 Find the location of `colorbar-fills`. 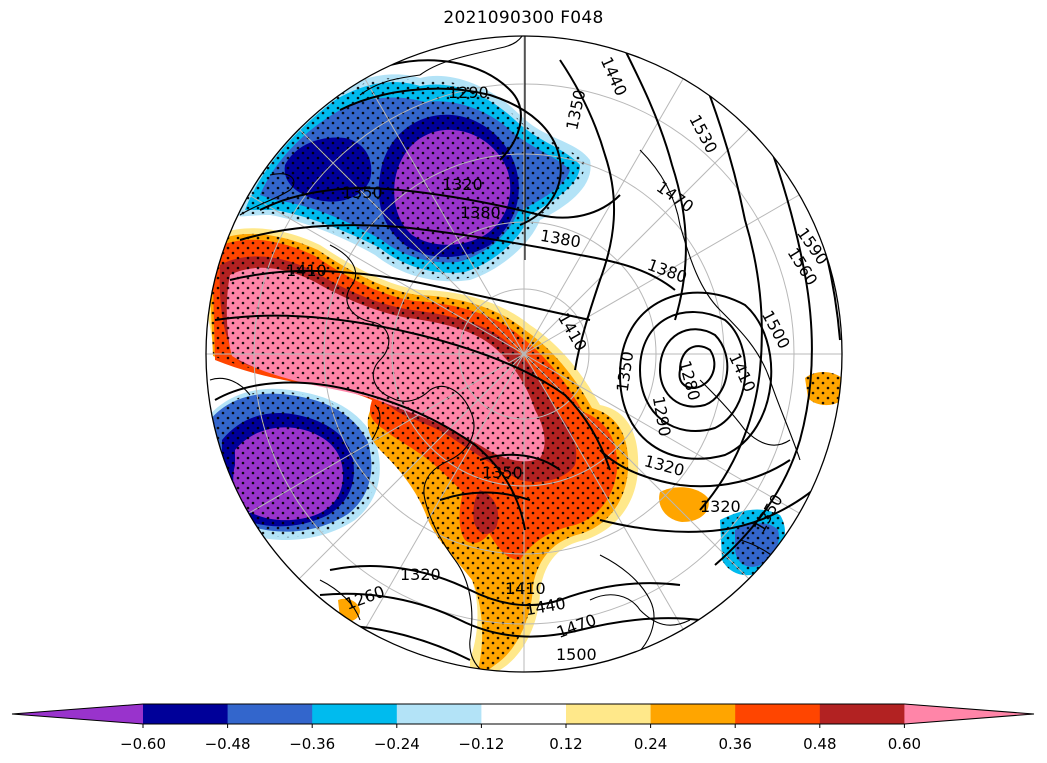

colorbar-fills is located at coordinates (523, 714).